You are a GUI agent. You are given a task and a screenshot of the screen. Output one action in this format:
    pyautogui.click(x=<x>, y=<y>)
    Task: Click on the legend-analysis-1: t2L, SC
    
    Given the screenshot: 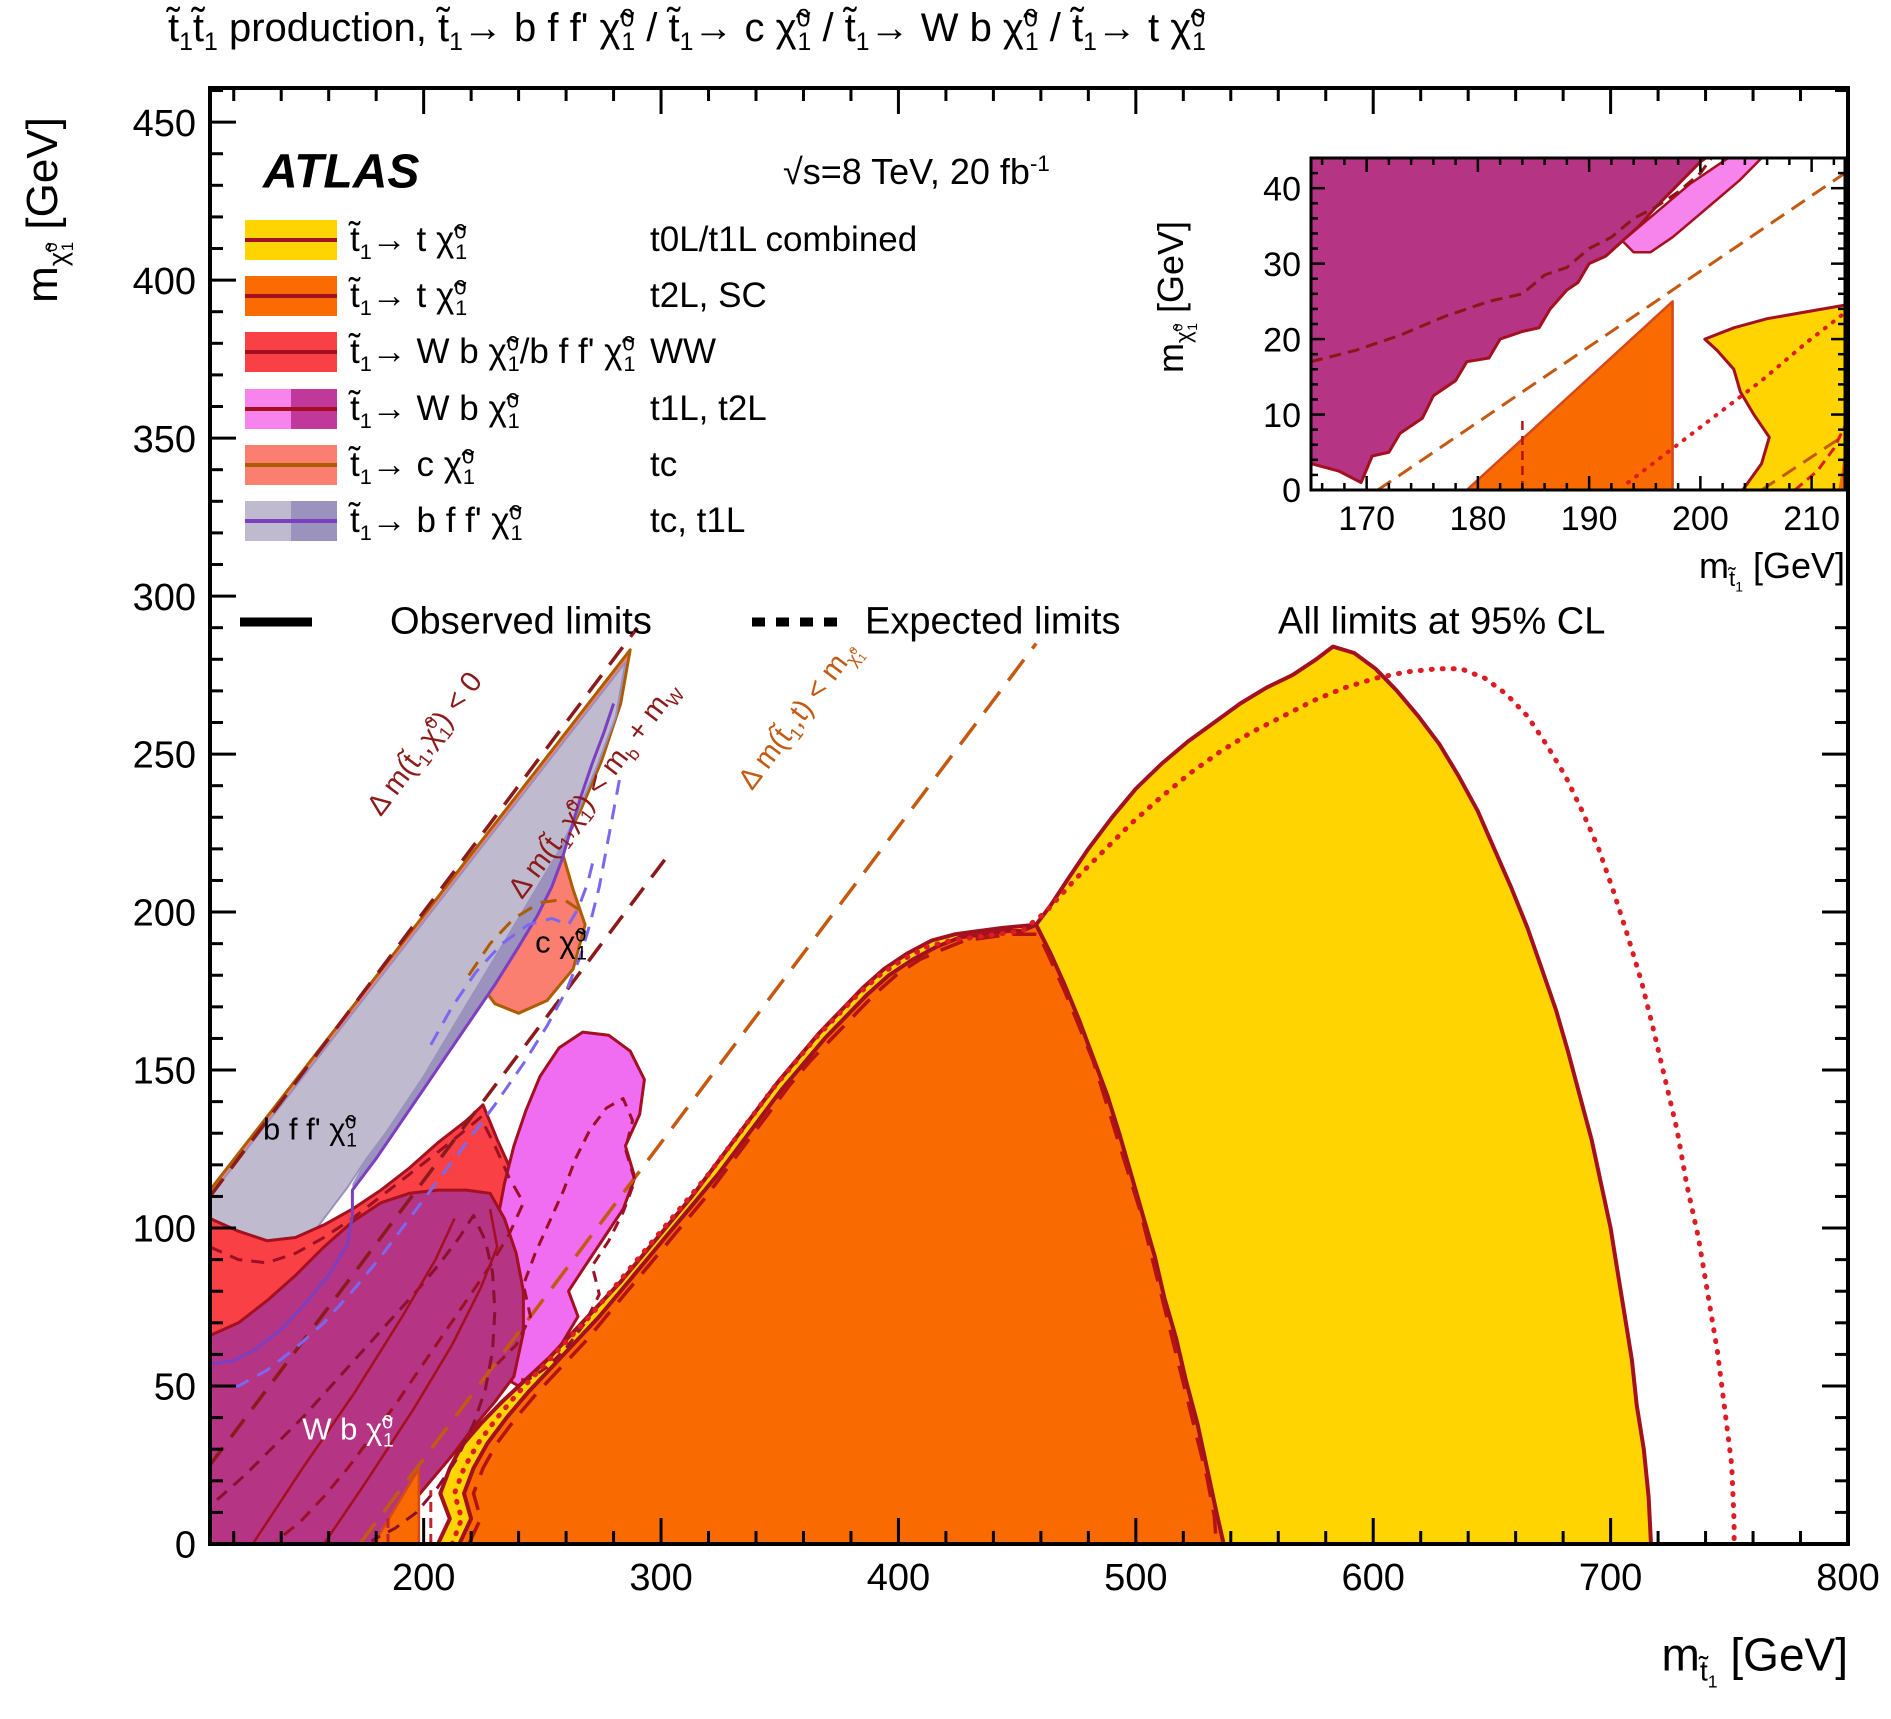 What is the action you would take?
    pyautogui.click(x=708, y=296)
    